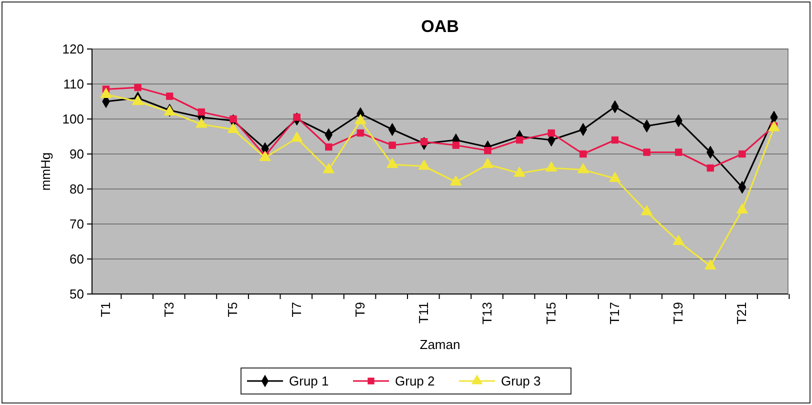 The height and width of the screenshot is (405, 812). What do you see at coordinates (360, 310) in the screenshot?
I see `x-tick-label: T9` at bounding box center [360, 310].